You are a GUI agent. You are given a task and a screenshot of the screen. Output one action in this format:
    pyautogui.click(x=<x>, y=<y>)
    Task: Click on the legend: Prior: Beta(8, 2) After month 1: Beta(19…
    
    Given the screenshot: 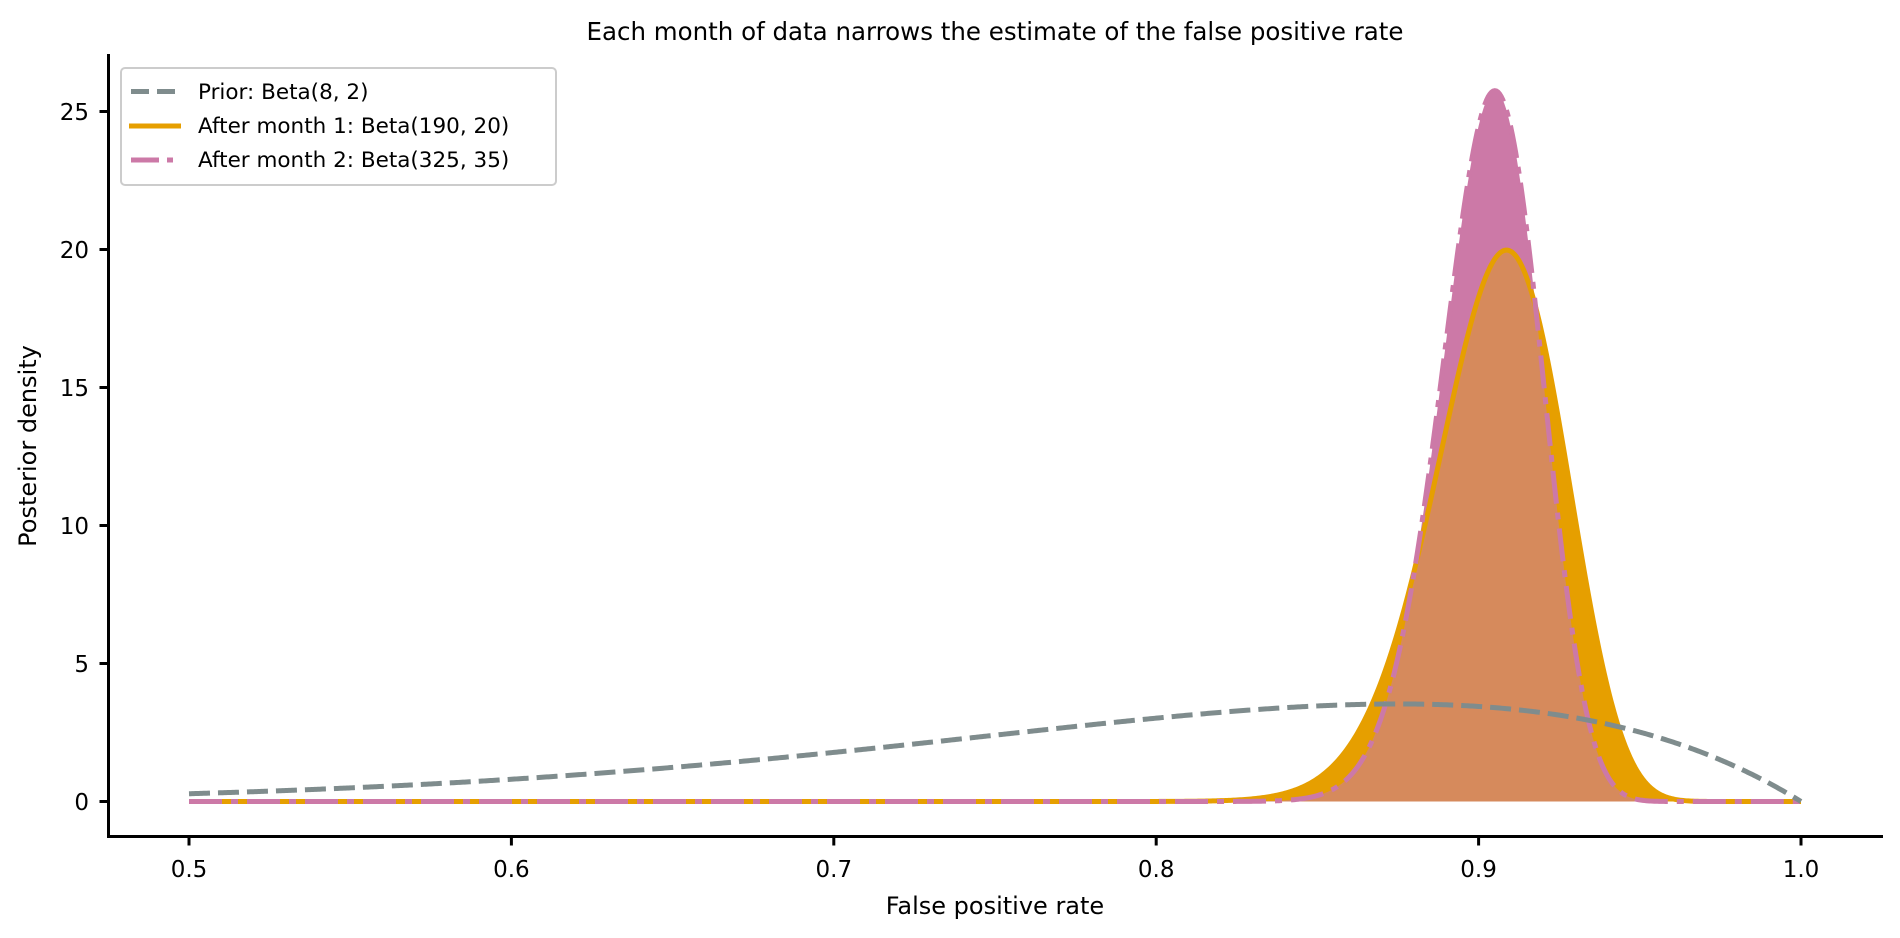 What is the action you would take?
    pyautogui.click(x=338, y=126)
    